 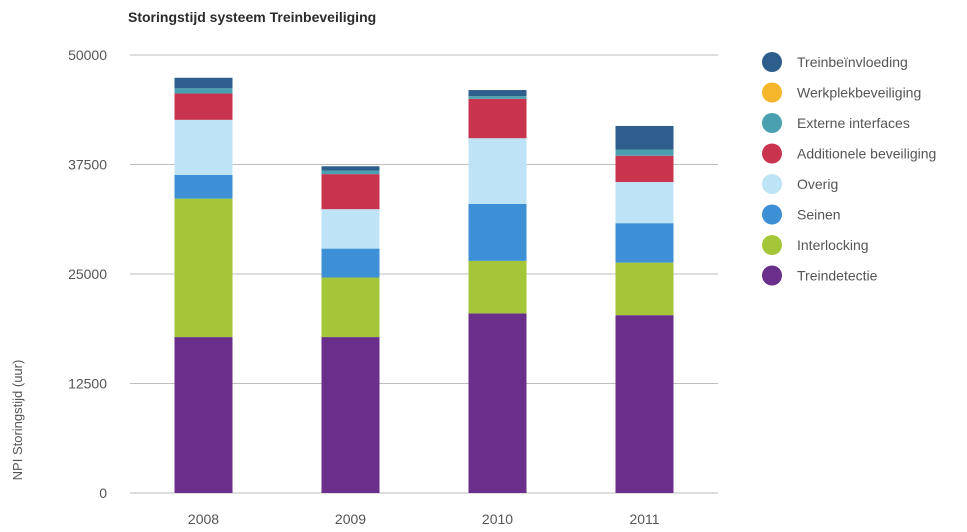 I want to click on bar-2008-externe-interfaces, so click(x=203, y=91).